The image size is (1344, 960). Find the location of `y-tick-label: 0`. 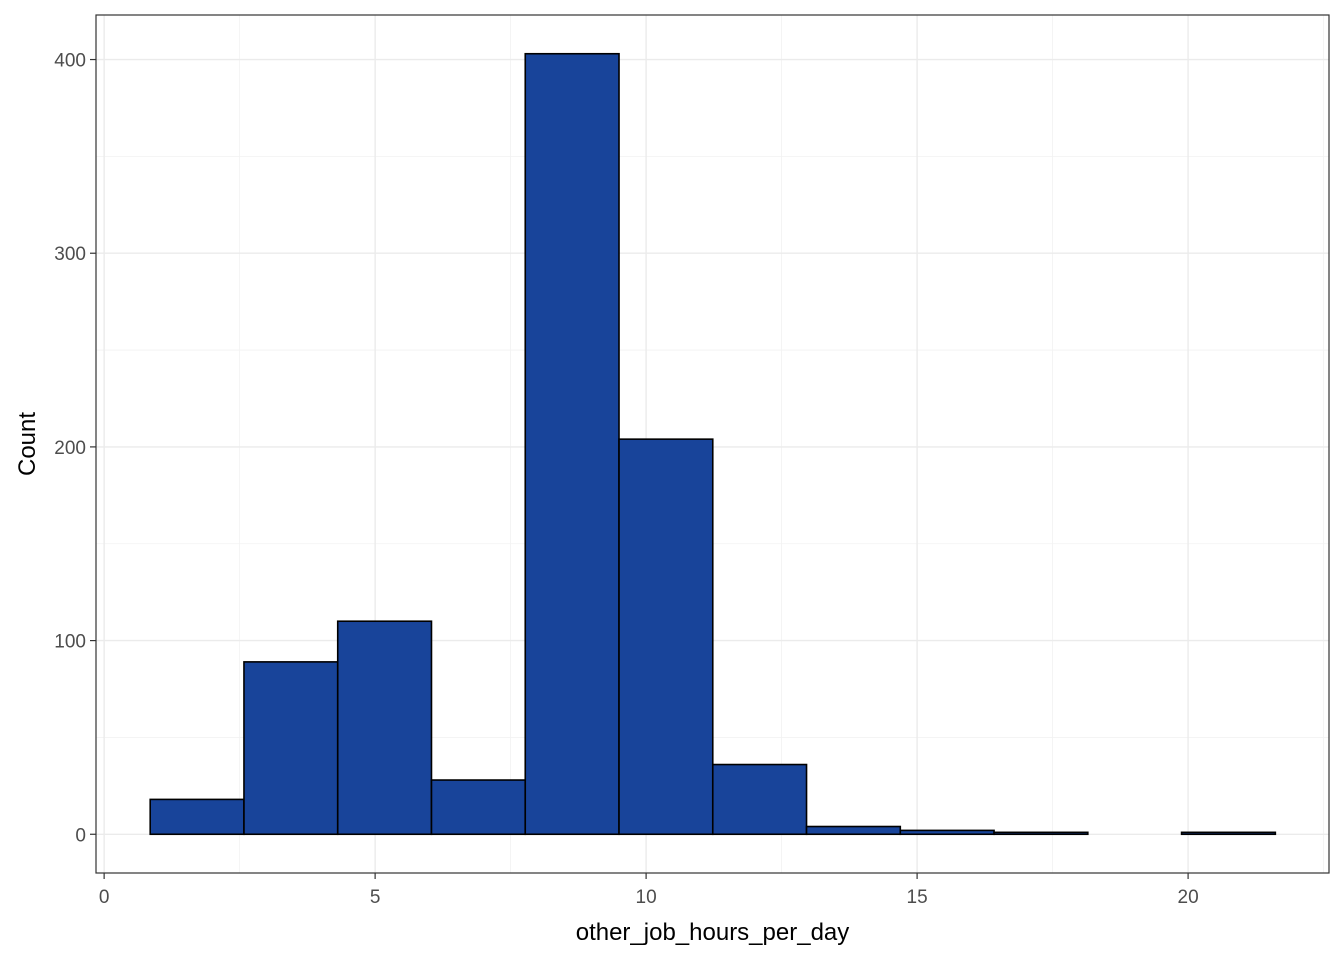

y-tick-label: 0 is located at coordinates (80, 835).